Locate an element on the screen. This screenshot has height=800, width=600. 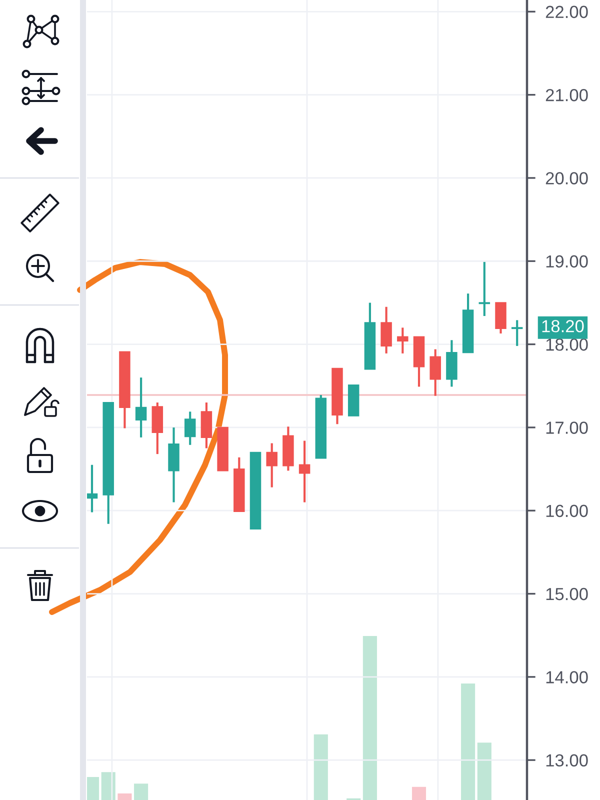
y-tick-label: 17.00 is located at coordinates (567, 428).